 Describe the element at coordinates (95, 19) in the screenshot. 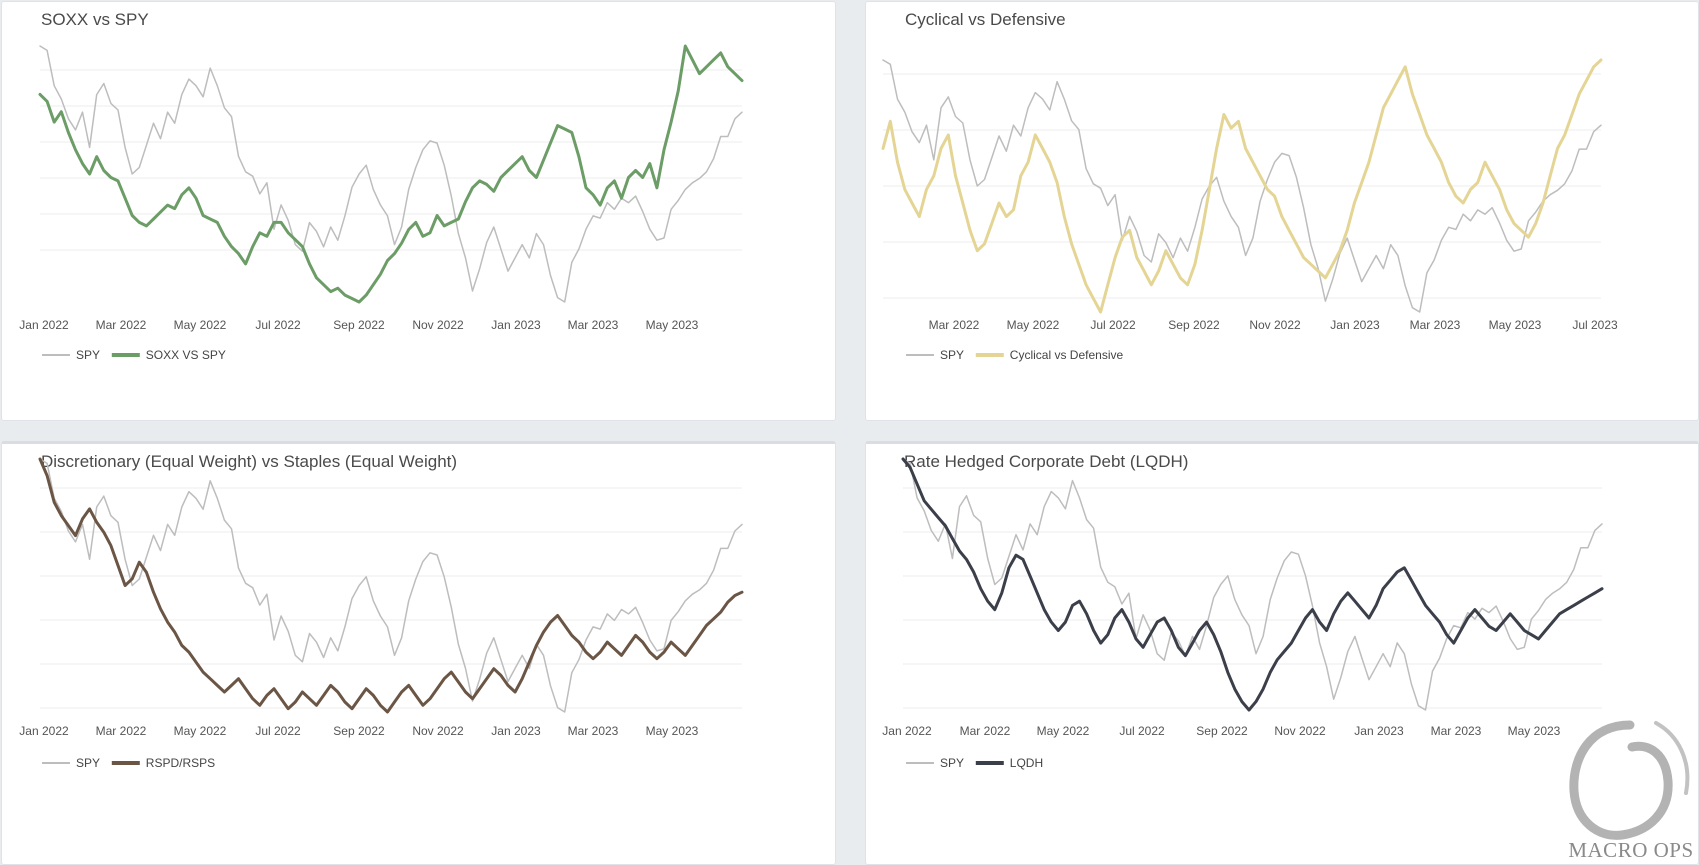

I see `chart-title: SOXX vs SPY` at that location.